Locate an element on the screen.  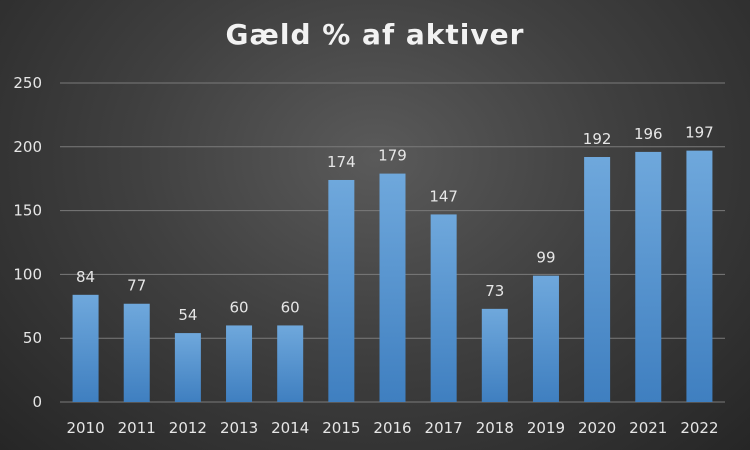
bar-2013 is located at coordinates (239, 363).